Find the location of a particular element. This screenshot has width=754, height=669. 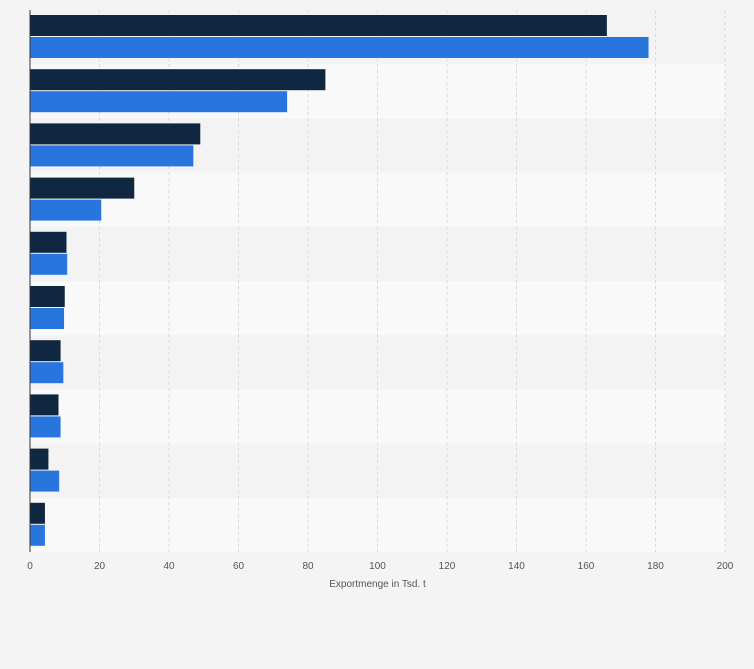

x-tick-label: 0 is located at coordinates (30, 566).